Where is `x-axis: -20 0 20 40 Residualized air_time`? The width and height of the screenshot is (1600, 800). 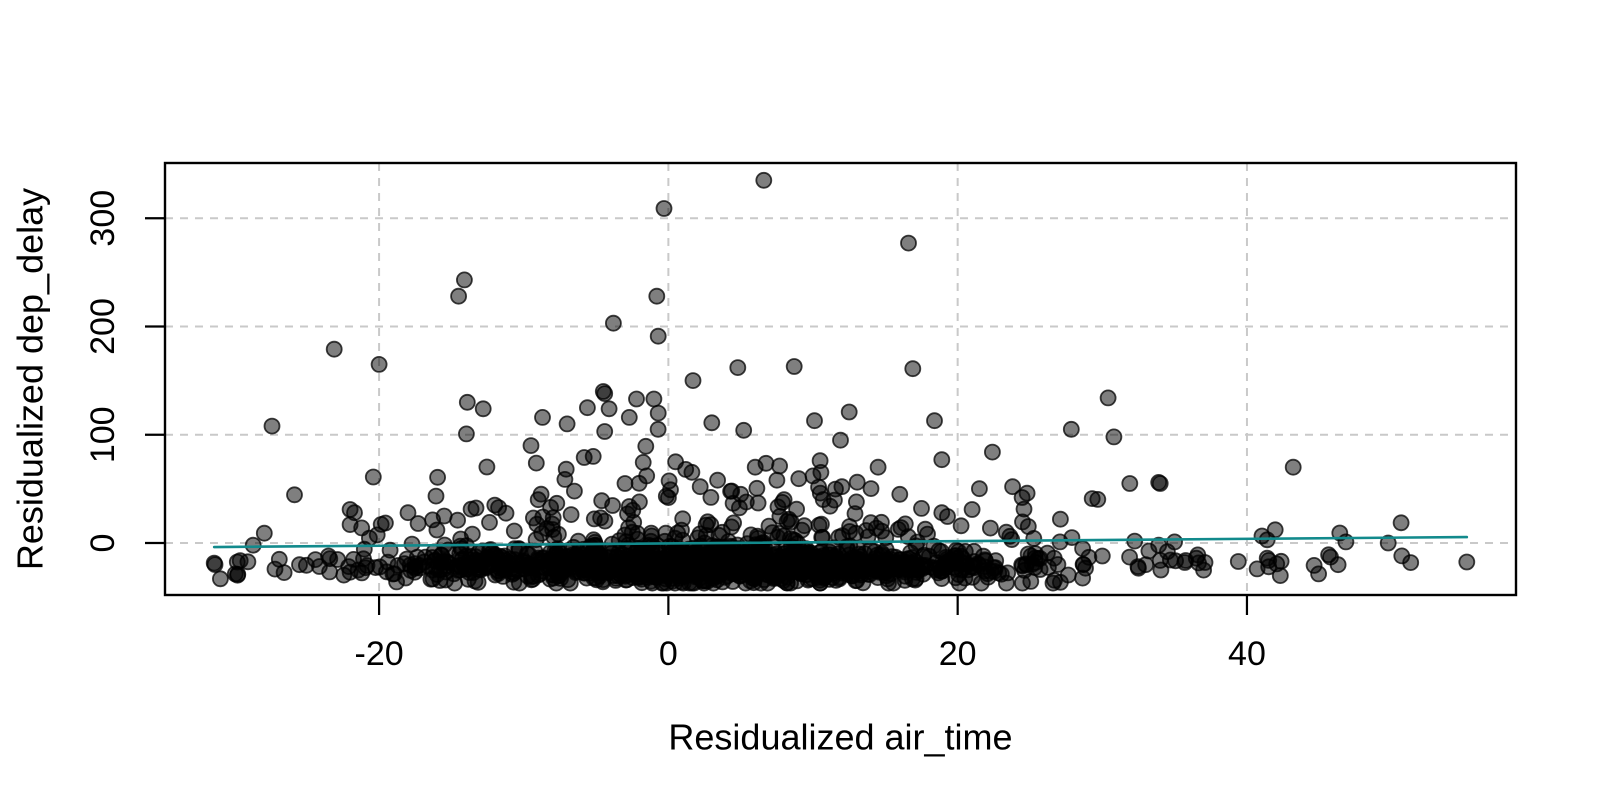 x-axis: -20 0 20 40 Residualized air_time is located at coordinates (810, 676).